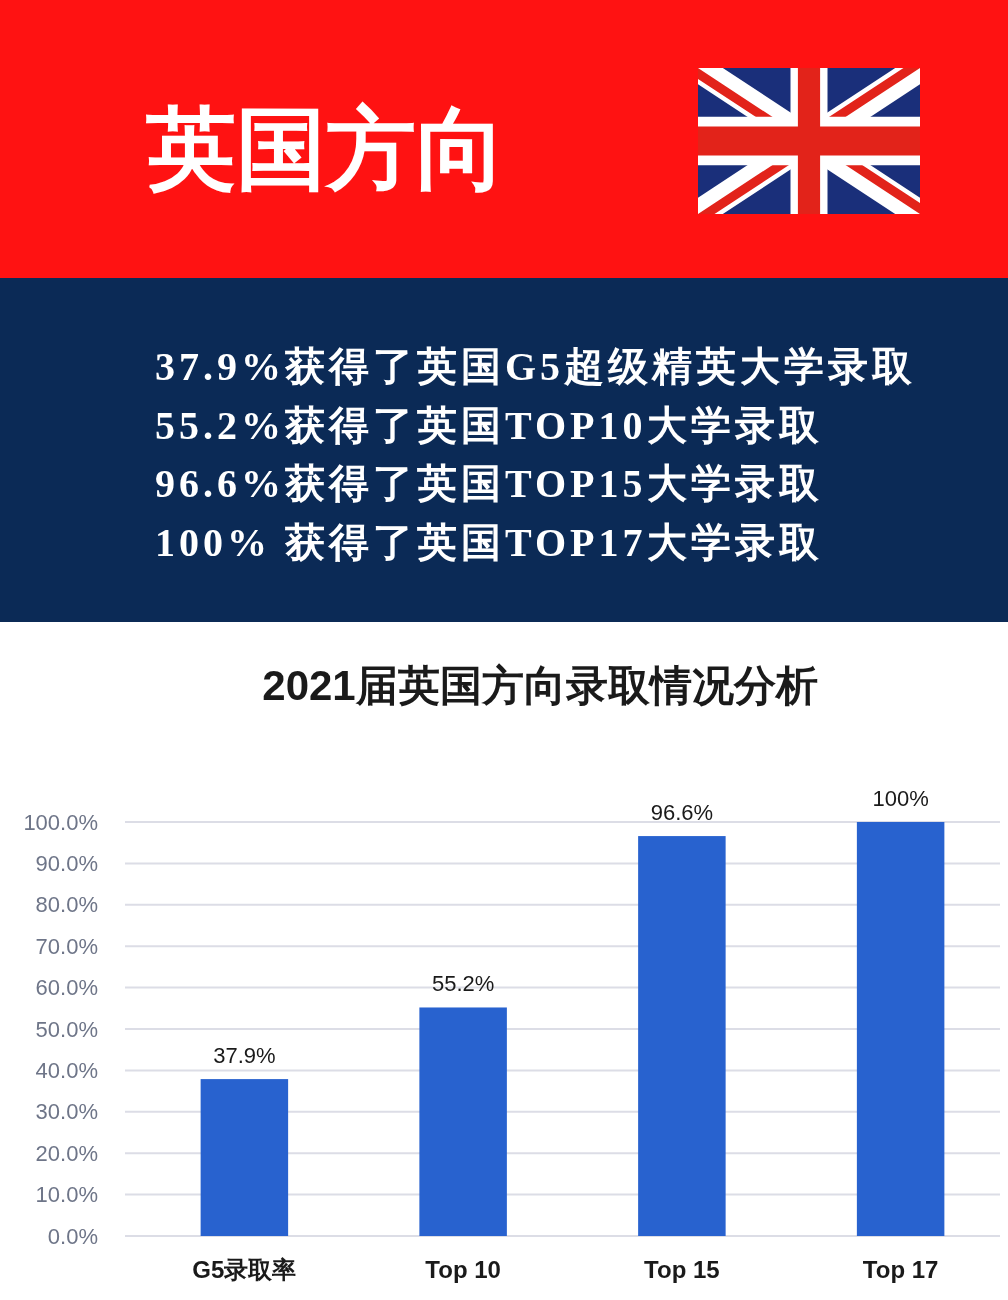 The width and height of the screenshot is (1008, 1300). Describe the element at coordinates (244, 1269) in the screenshot. I see `x-tick-label: G5录取率` at that location.